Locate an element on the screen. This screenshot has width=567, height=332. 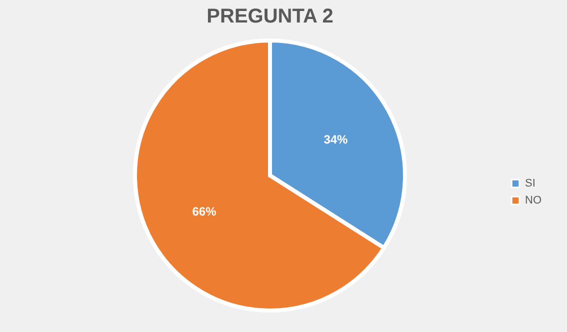
chart-title: PREGUNTA 2 is located at coordinates (270, 17).